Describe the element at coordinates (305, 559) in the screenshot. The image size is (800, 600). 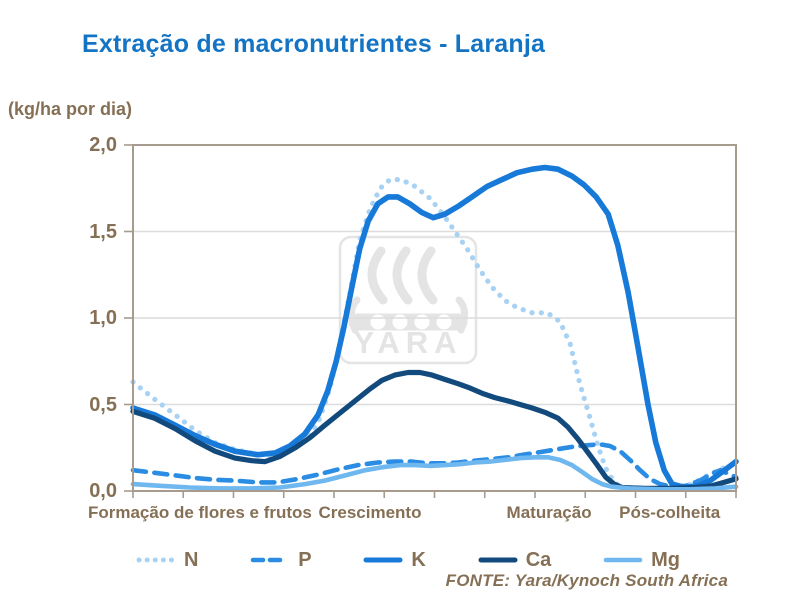
I see `legend-label-P: P` at that location.